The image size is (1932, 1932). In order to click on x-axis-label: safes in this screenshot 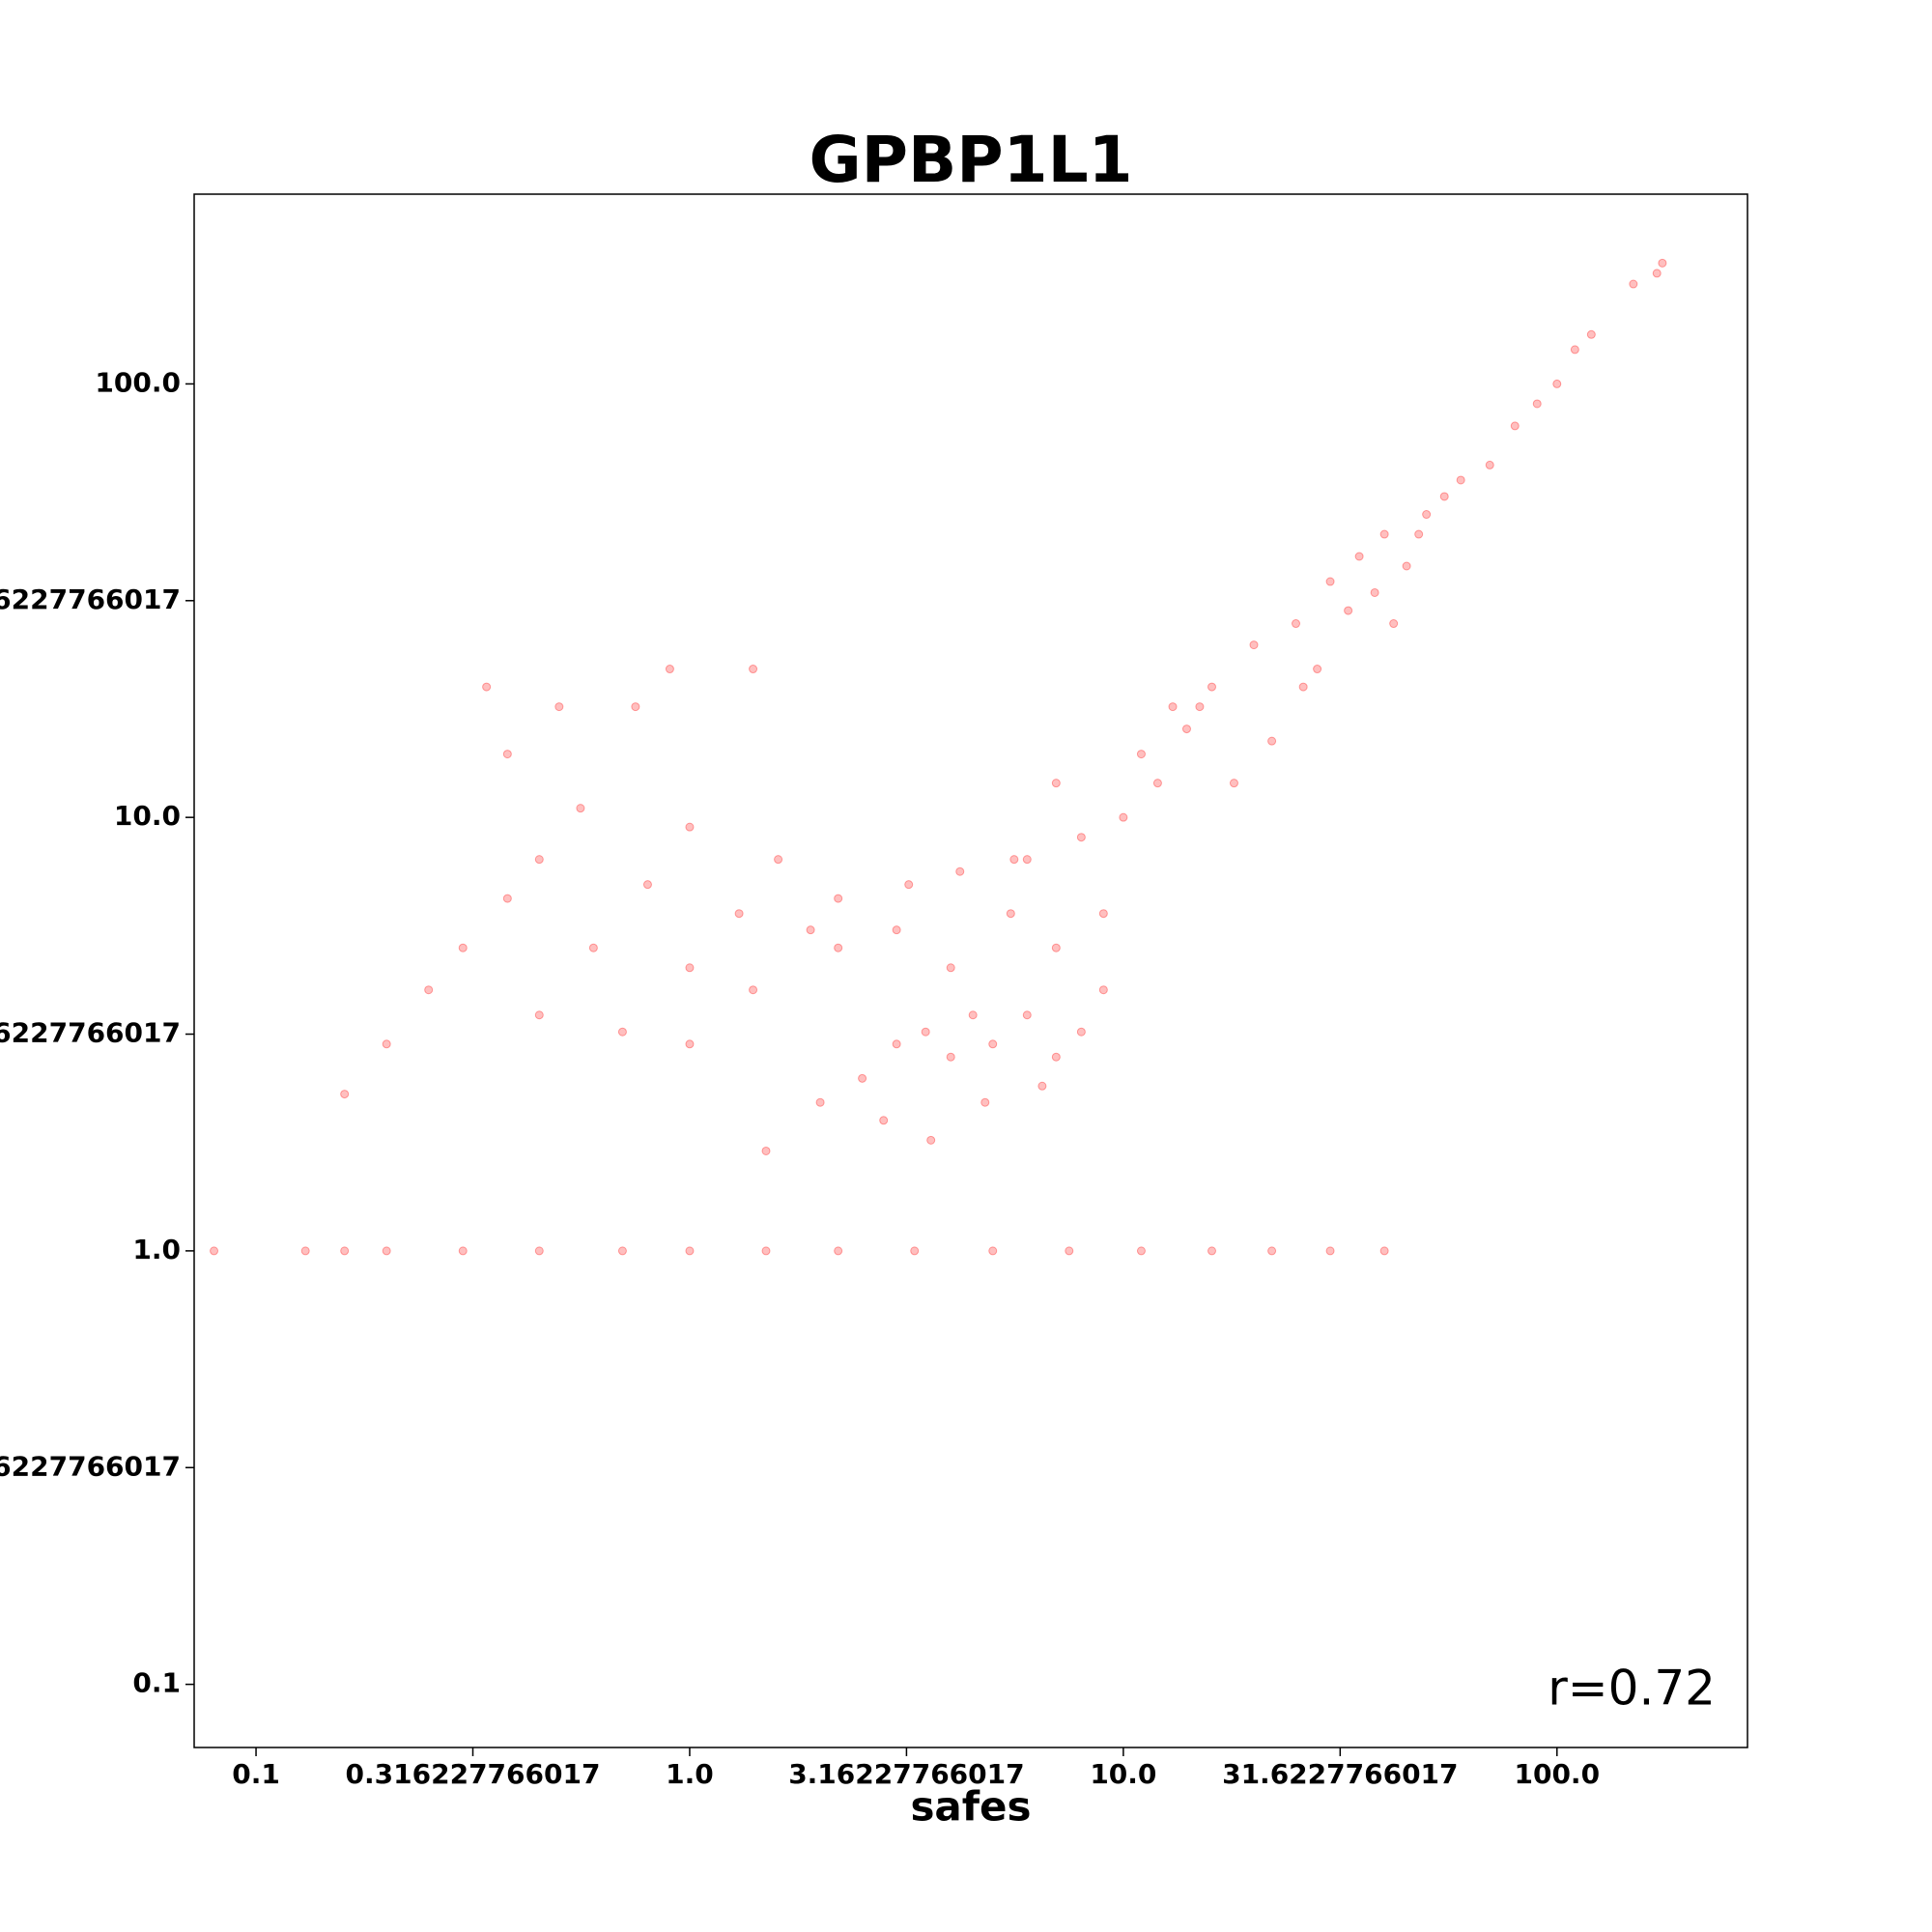, I will do `click(970, 1807)`.